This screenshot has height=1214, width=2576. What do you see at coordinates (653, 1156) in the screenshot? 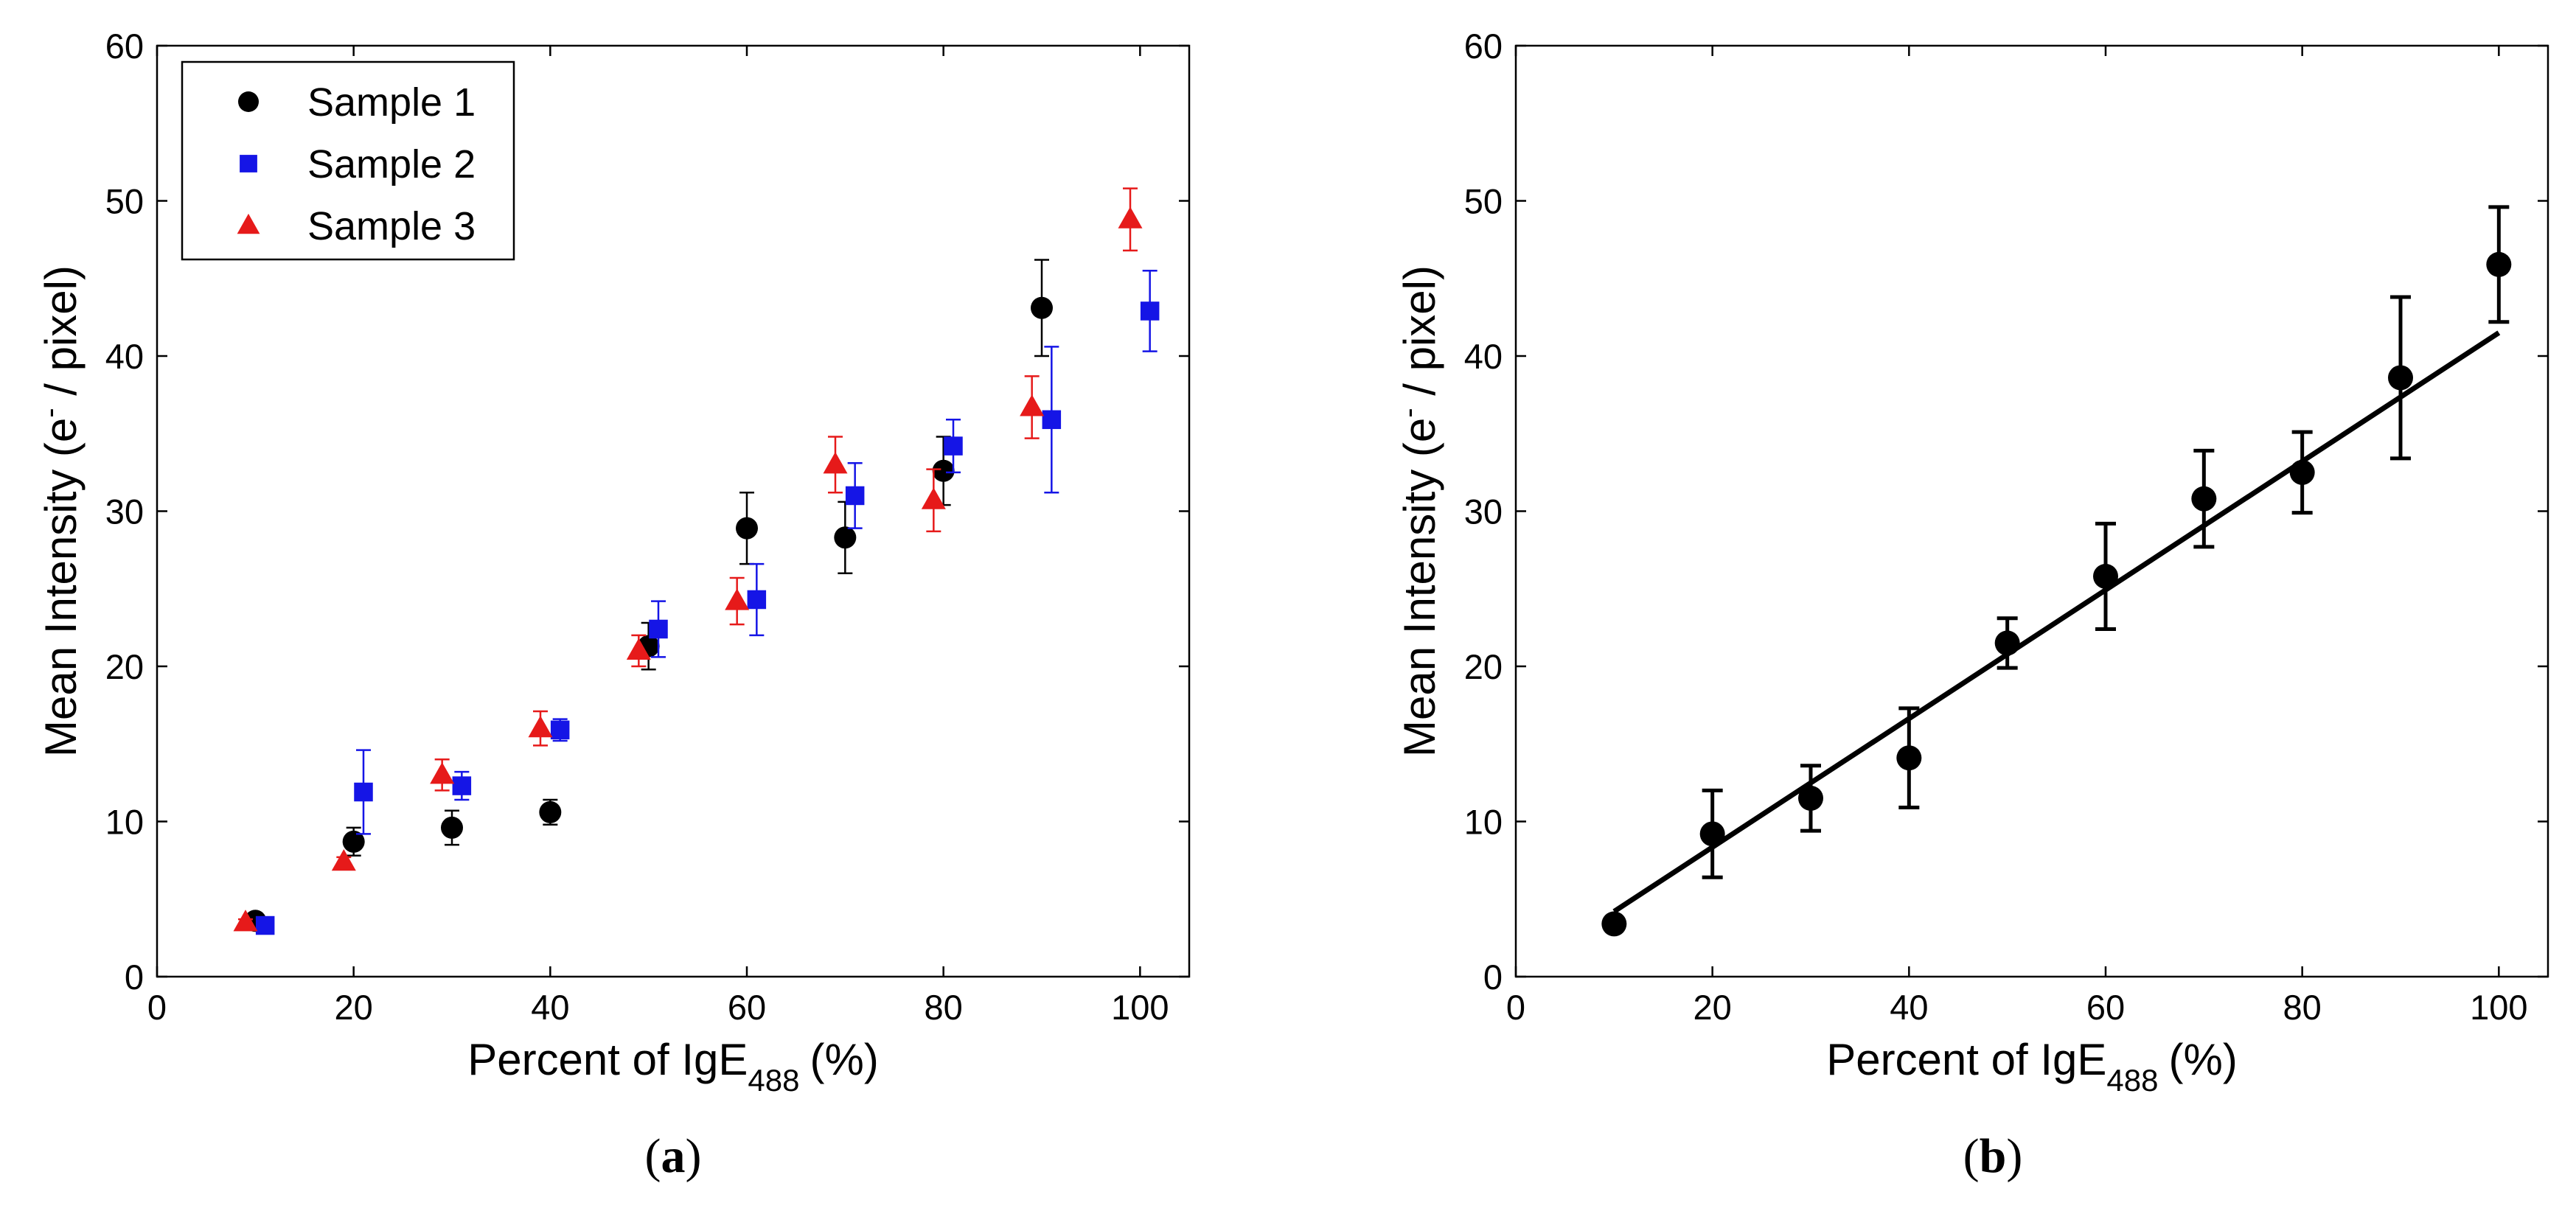
I see `panel-label-open: (` at bounding box center [653, 1156].